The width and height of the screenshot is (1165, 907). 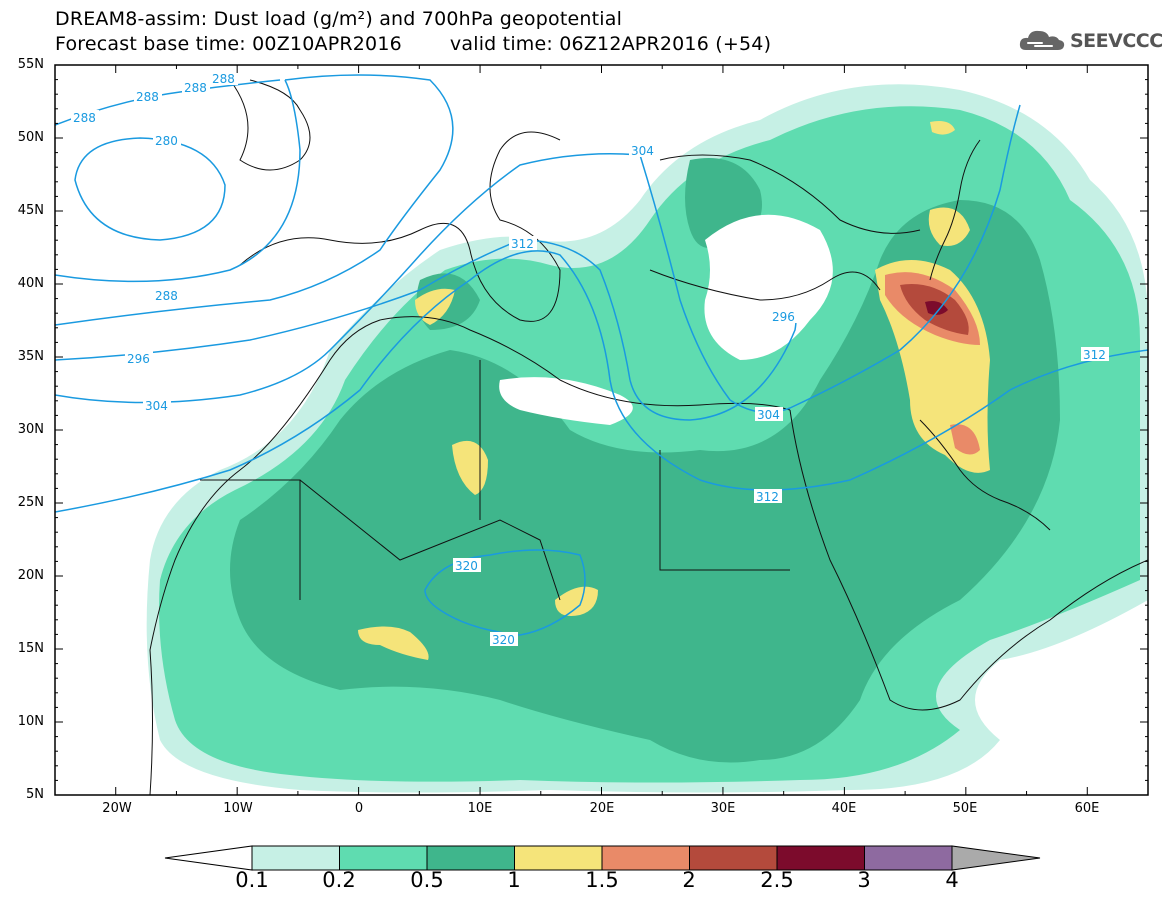 I want to click on contour-label: 280, so click(x=167, y=140).